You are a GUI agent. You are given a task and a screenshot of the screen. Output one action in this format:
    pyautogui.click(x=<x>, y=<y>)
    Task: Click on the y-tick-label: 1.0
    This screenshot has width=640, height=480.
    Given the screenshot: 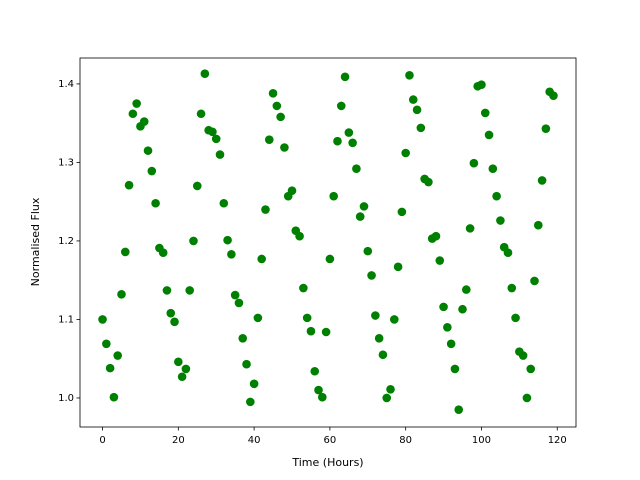 What is the action you would take?
    pyautogui.click(x=66, y=398)
    